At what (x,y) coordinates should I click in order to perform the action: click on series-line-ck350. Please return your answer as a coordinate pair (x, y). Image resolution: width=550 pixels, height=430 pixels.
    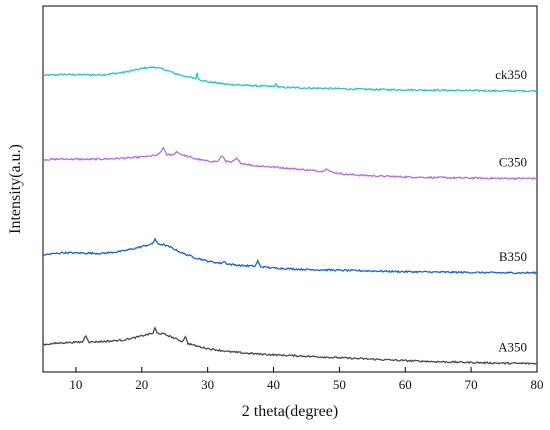
    Looking at the image, I should click on (290, 79).